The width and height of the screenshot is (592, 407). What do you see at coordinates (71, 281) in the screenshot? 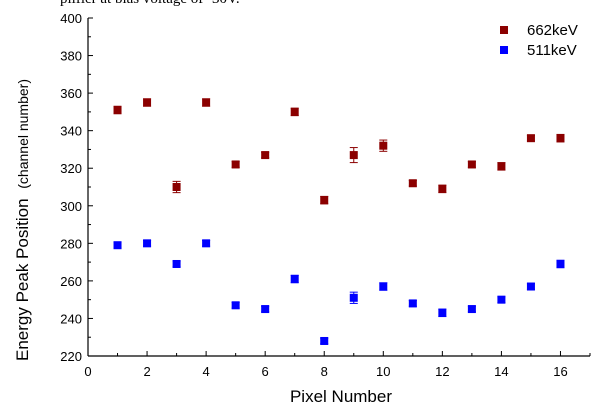
I see `y-tick-label: 260` at bounding box center [71, 281].